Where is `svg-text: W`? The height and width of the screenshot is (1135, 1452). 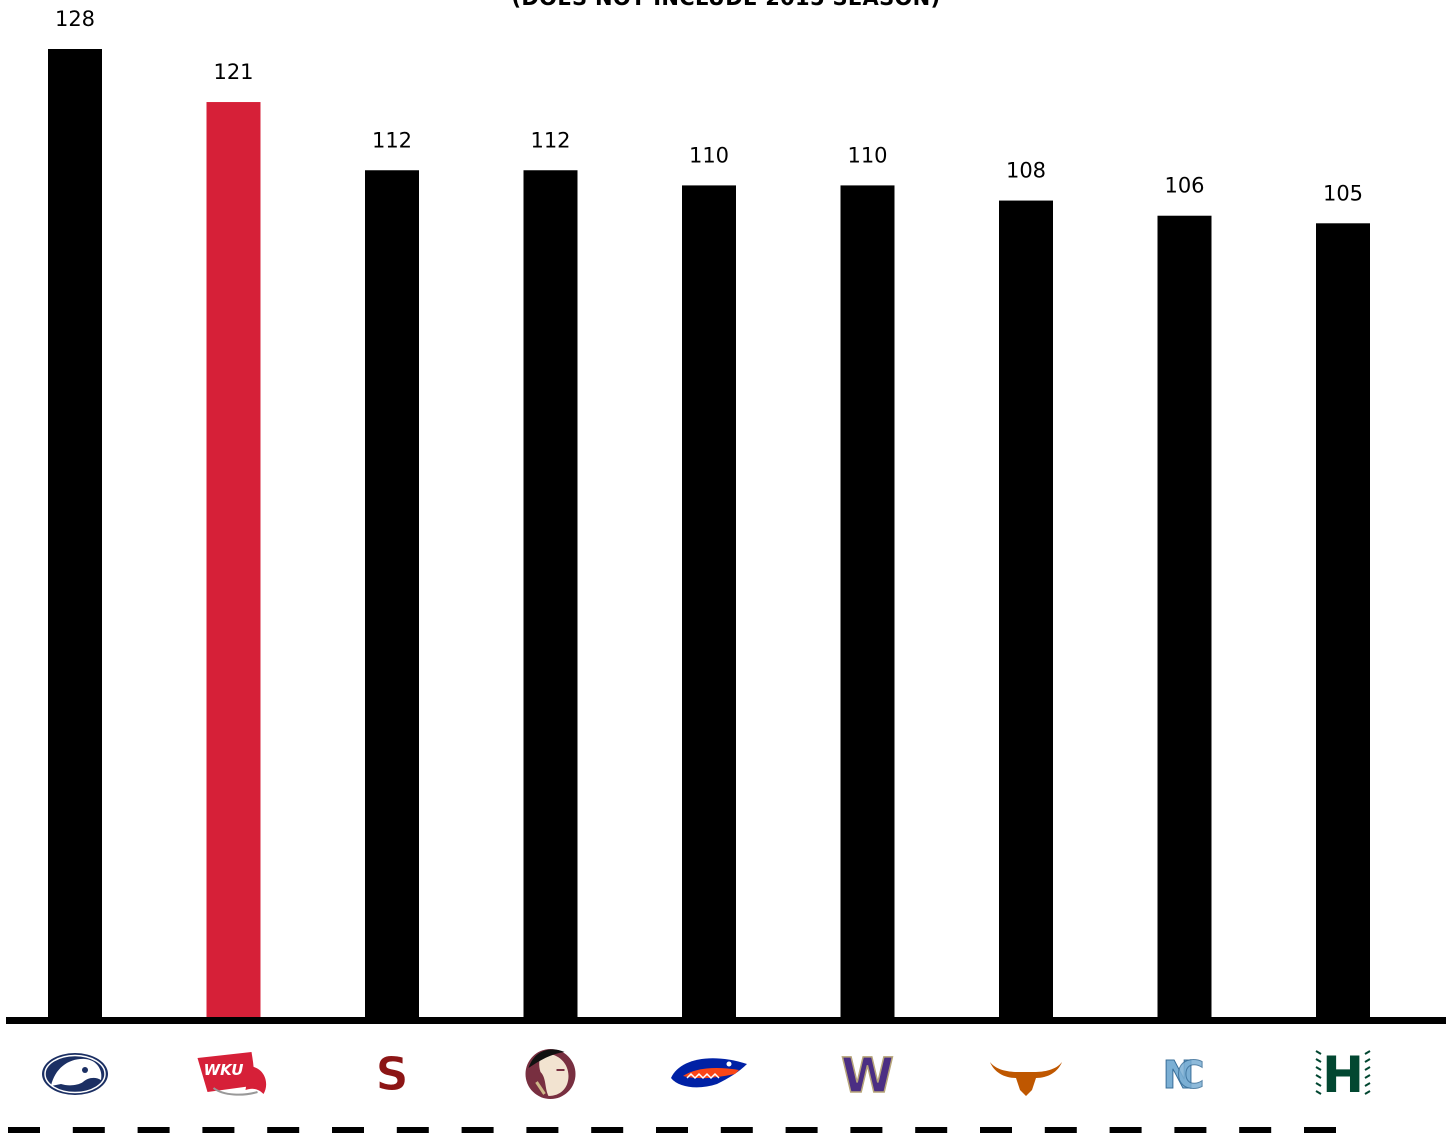 svg-text: W is located at coordinates (867, 1076).